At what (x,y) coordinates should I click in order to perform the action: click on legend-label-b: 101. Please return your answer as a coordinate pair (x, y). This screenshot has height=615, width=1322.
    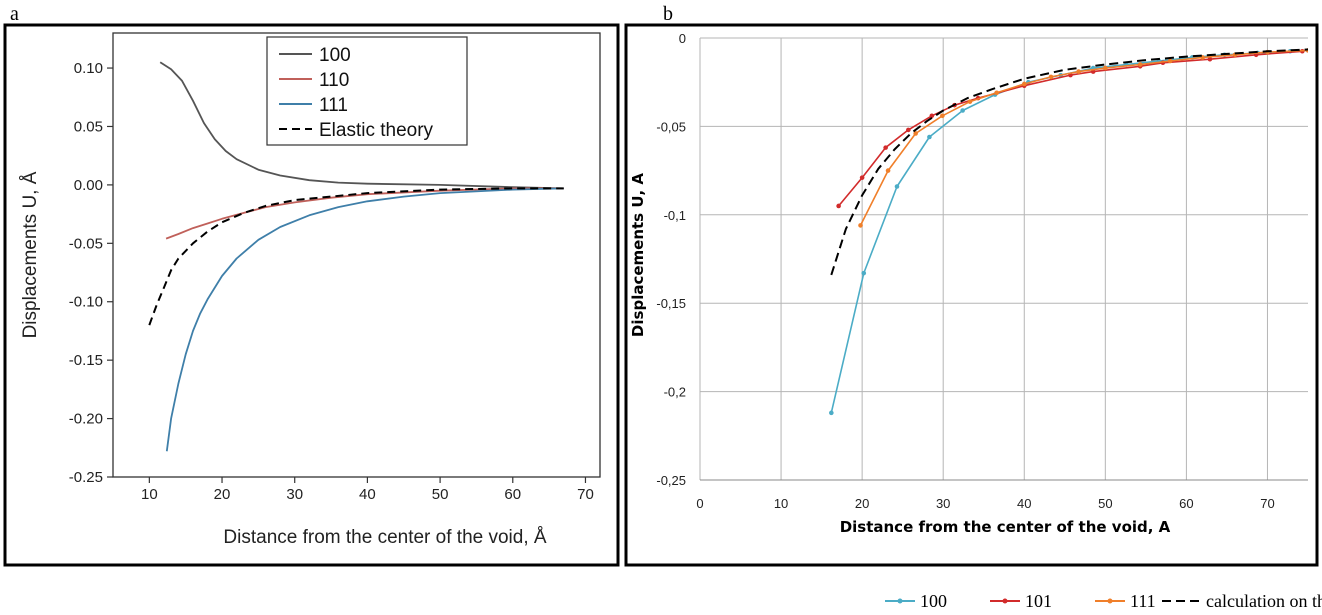
    Looking at the image, I should click on (1038, 601).